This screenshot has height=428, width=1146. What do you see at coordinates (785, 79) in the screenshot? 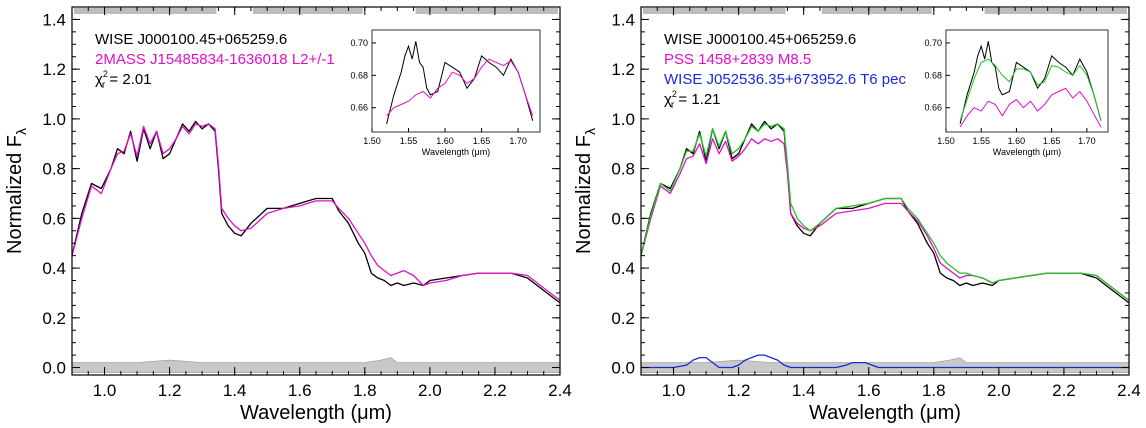
I see `legend-entry: WISE J052536.35+673952.6 T6 pec` at bounding box center [785, 79].